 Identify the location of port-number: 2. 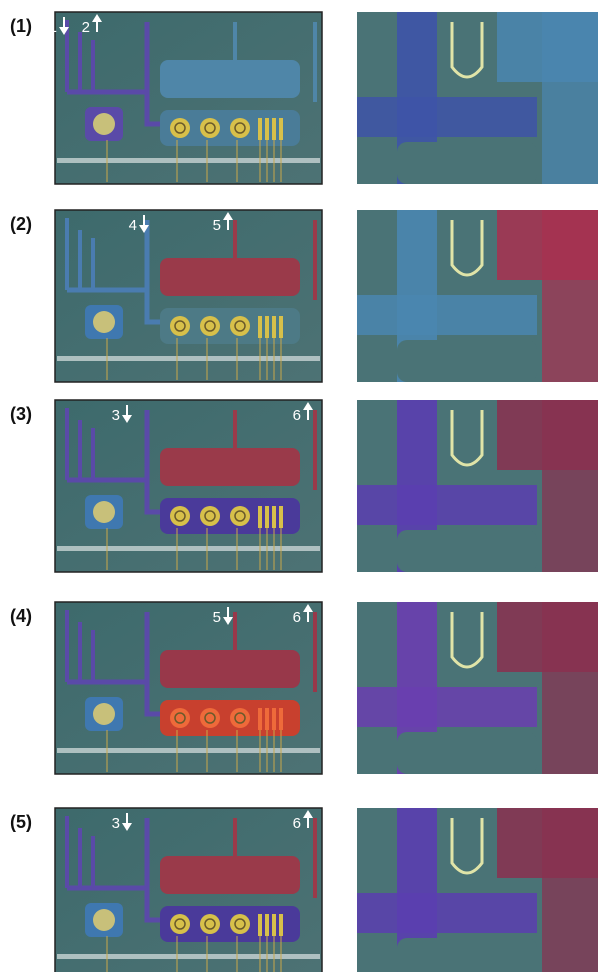
(86, 27).